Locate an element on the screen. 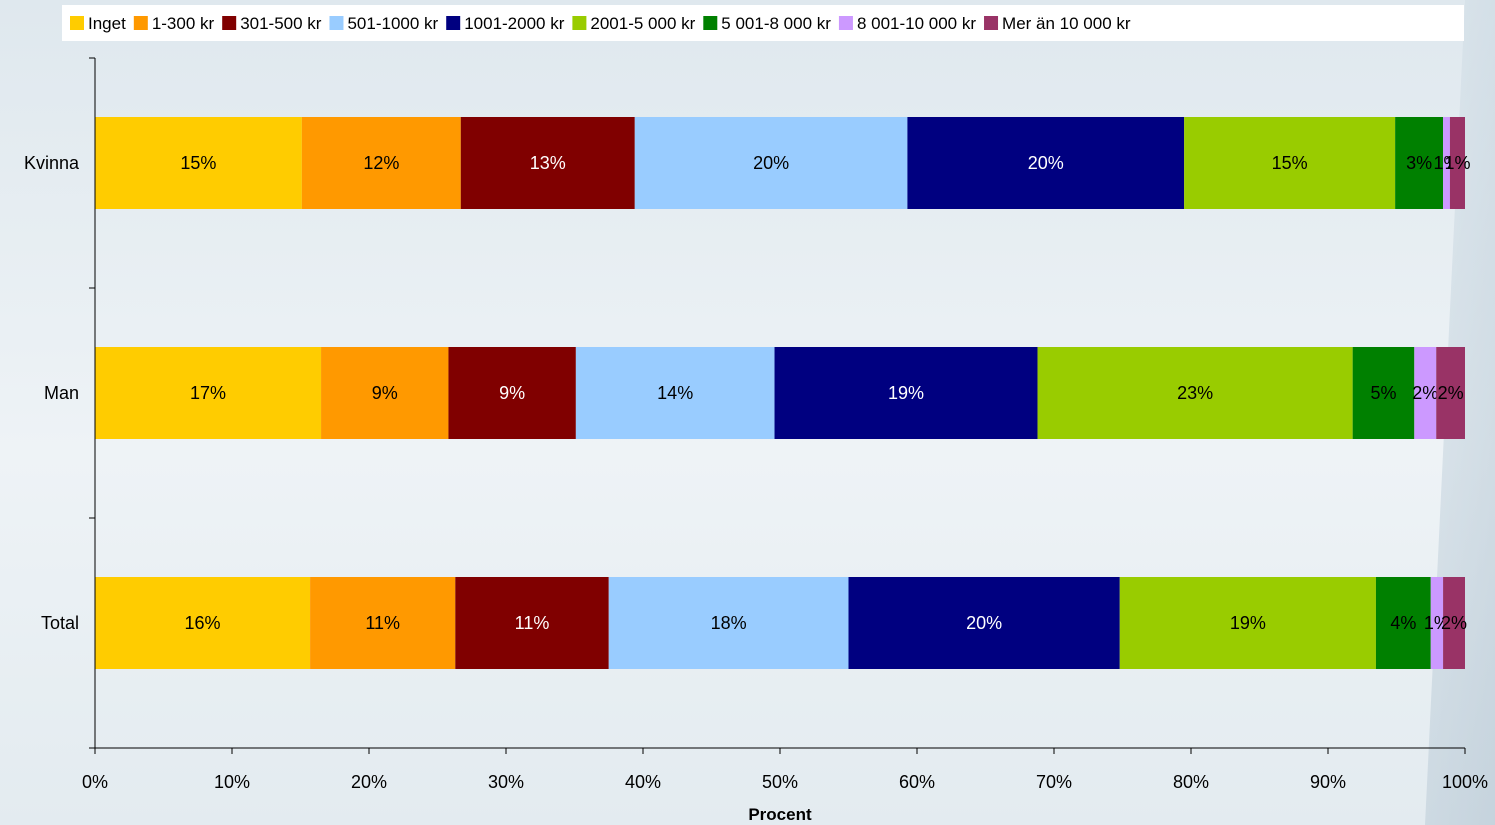 The height and width of the screenshot is (825, 1495). x-tick-label: 40% is located at coordinates (643, 782).